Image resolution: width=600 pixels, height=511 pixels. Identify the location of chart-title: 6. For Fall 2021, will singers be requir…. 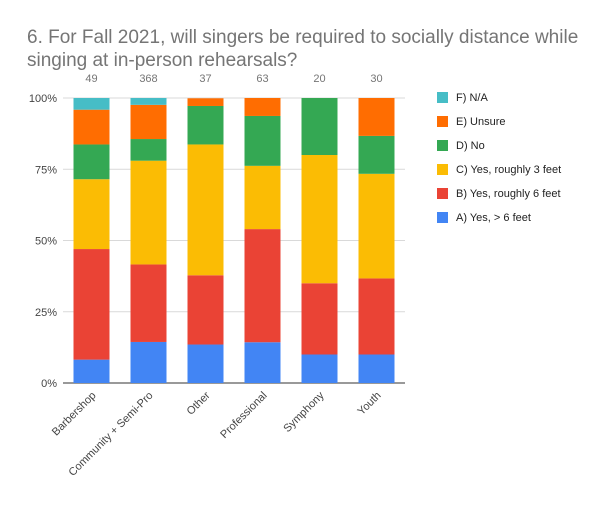
(303, 49).